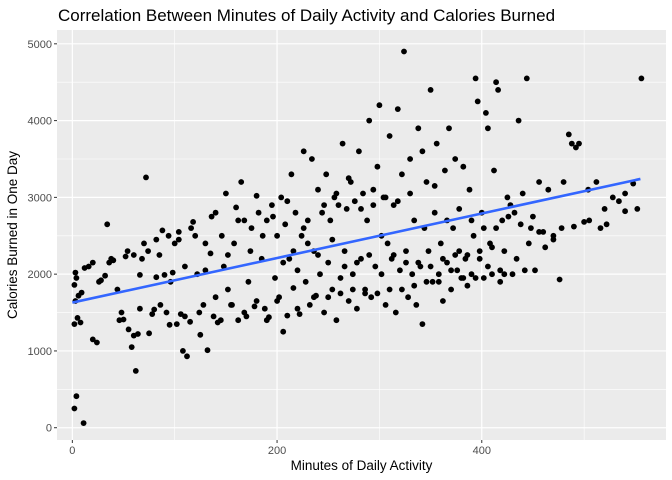  I want to click on y-tick-label: 5000, so click(40, 45).